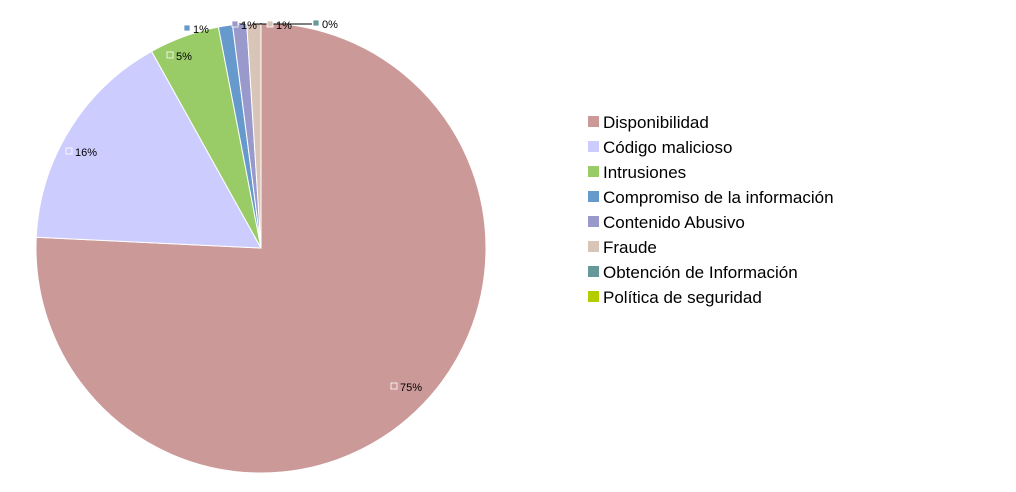 Image resolution: width=1016 pixels, height=492 pixels. Describe the element at coordinates (593, 246) in the screenshot. I see `legend-swatch-fraude` at that location.